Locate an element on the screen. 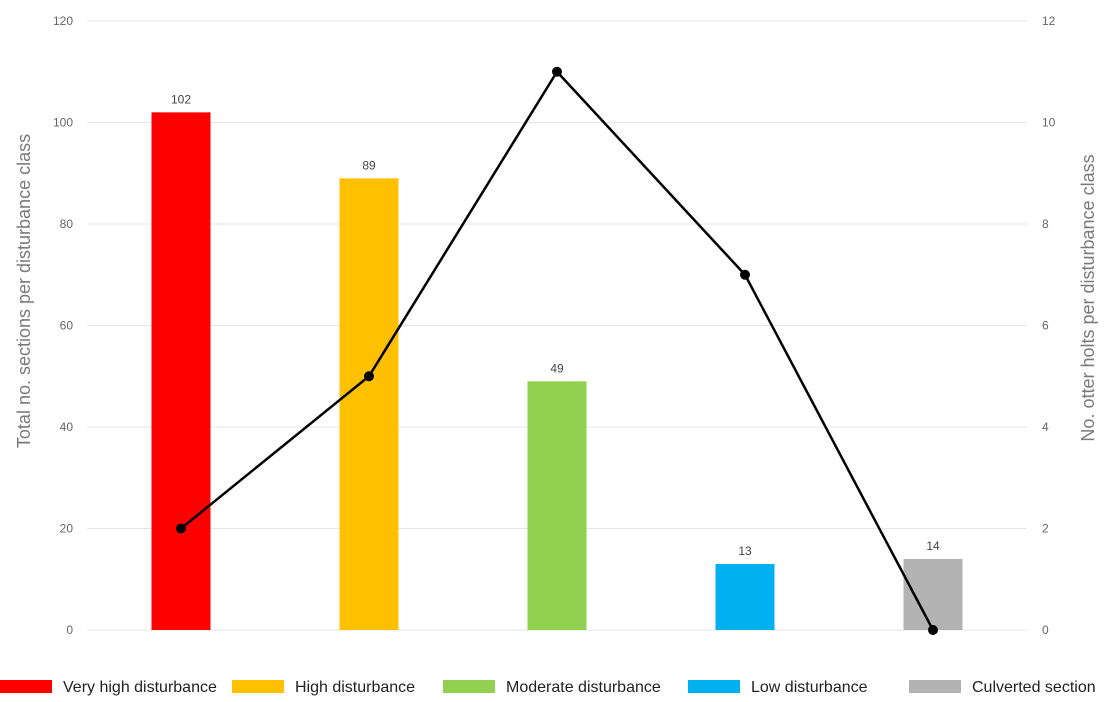 The image size is (1109, 702). y-tick-label: 120 is located at coordinates (63, 21).